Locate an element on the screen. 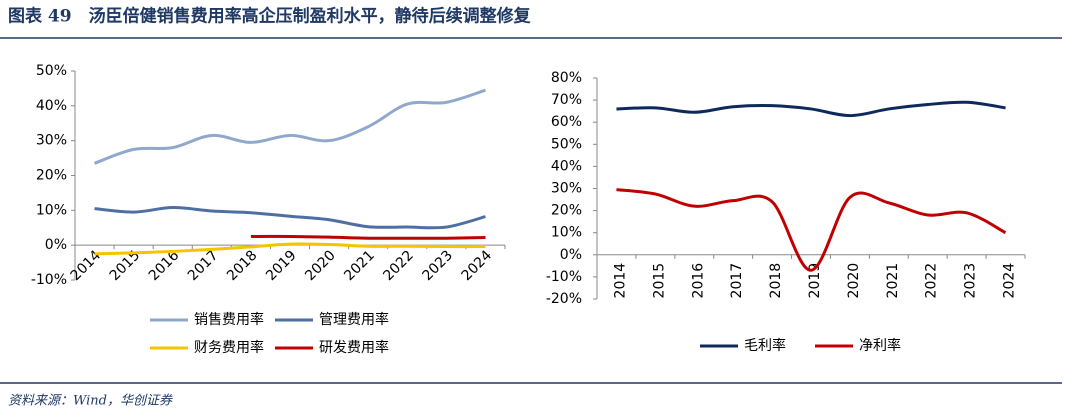 The height and width of the screenshot is (415, 1066). legend-label: 净利率 is located at coordinates (880, 345).